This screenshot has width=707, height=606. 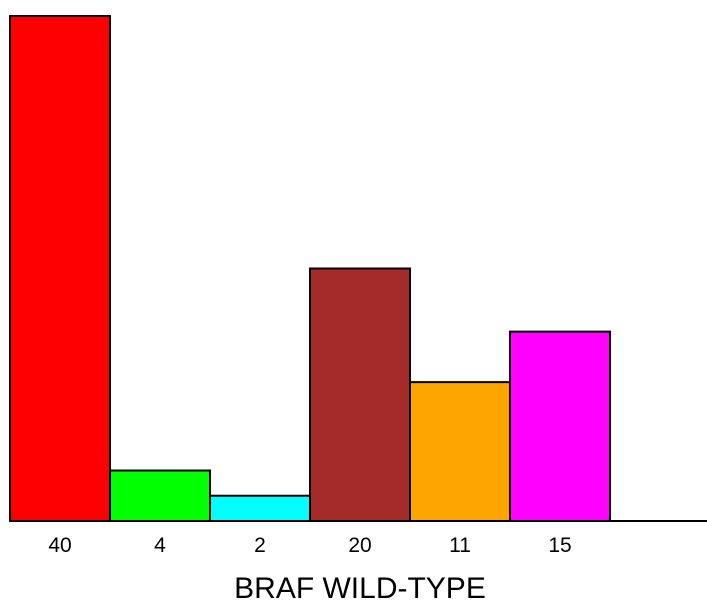 I want to click on tick-label-5: 15, so click(x=559, y=545).